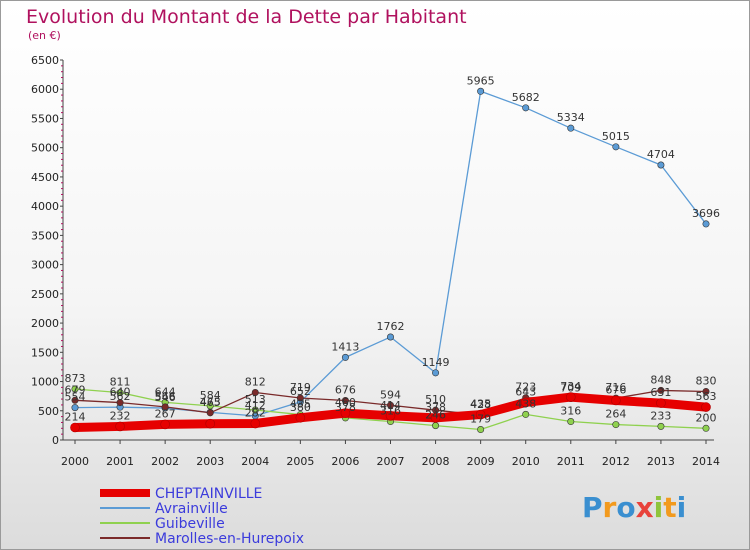 The height and width of the screenshot is (550, 750). I want to click on y-tick-label: 6000, so click(45, 89).